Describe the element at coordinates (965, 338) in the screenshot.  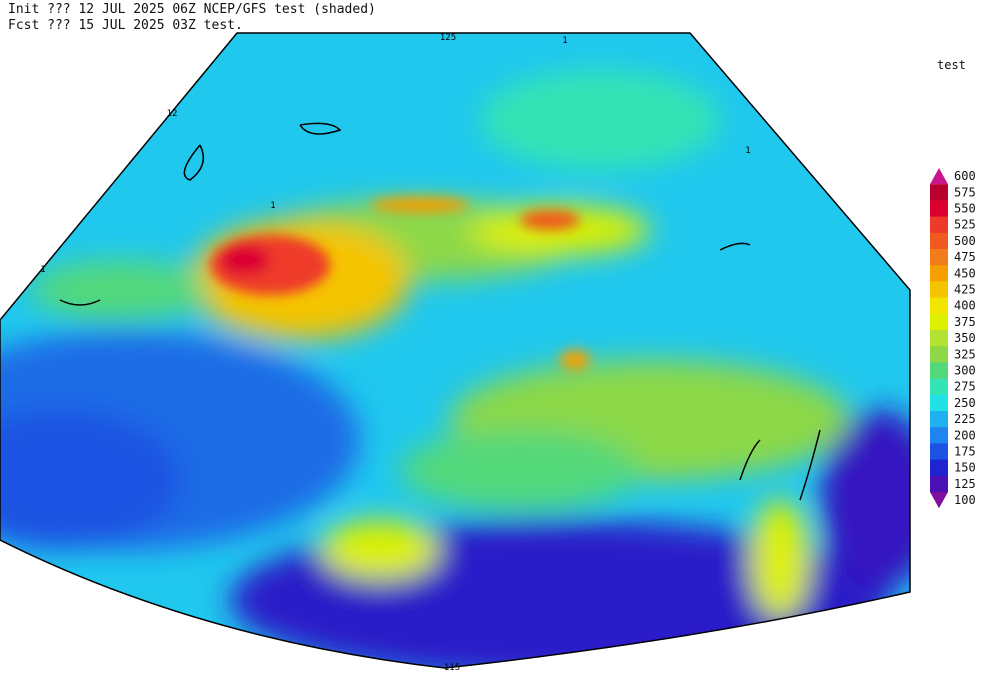
I see `legend-label: 350` at that location.